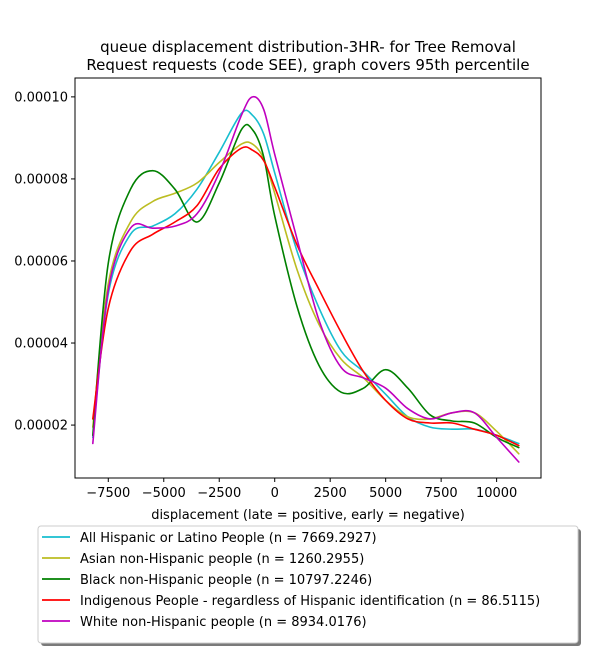  Describe the element at coordinates (41, 97) in the screenshot. I see `y-tick-label: 0.00010` at that location.